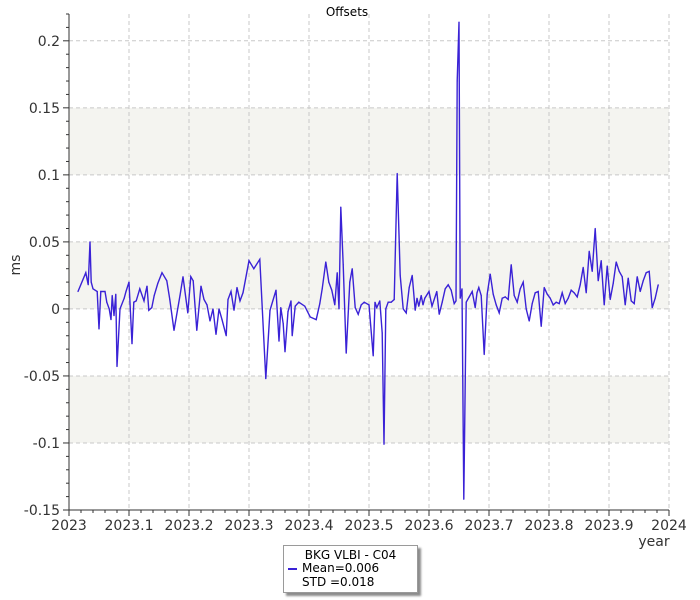  I want to click on x-tick-label: 2024, so click(669, 526).